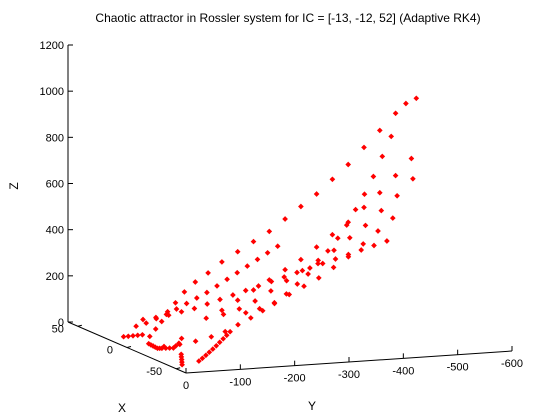  Describe the element at coordinates (349, 375) in the screenshot. I see `y-tick-label: -300` at that location.